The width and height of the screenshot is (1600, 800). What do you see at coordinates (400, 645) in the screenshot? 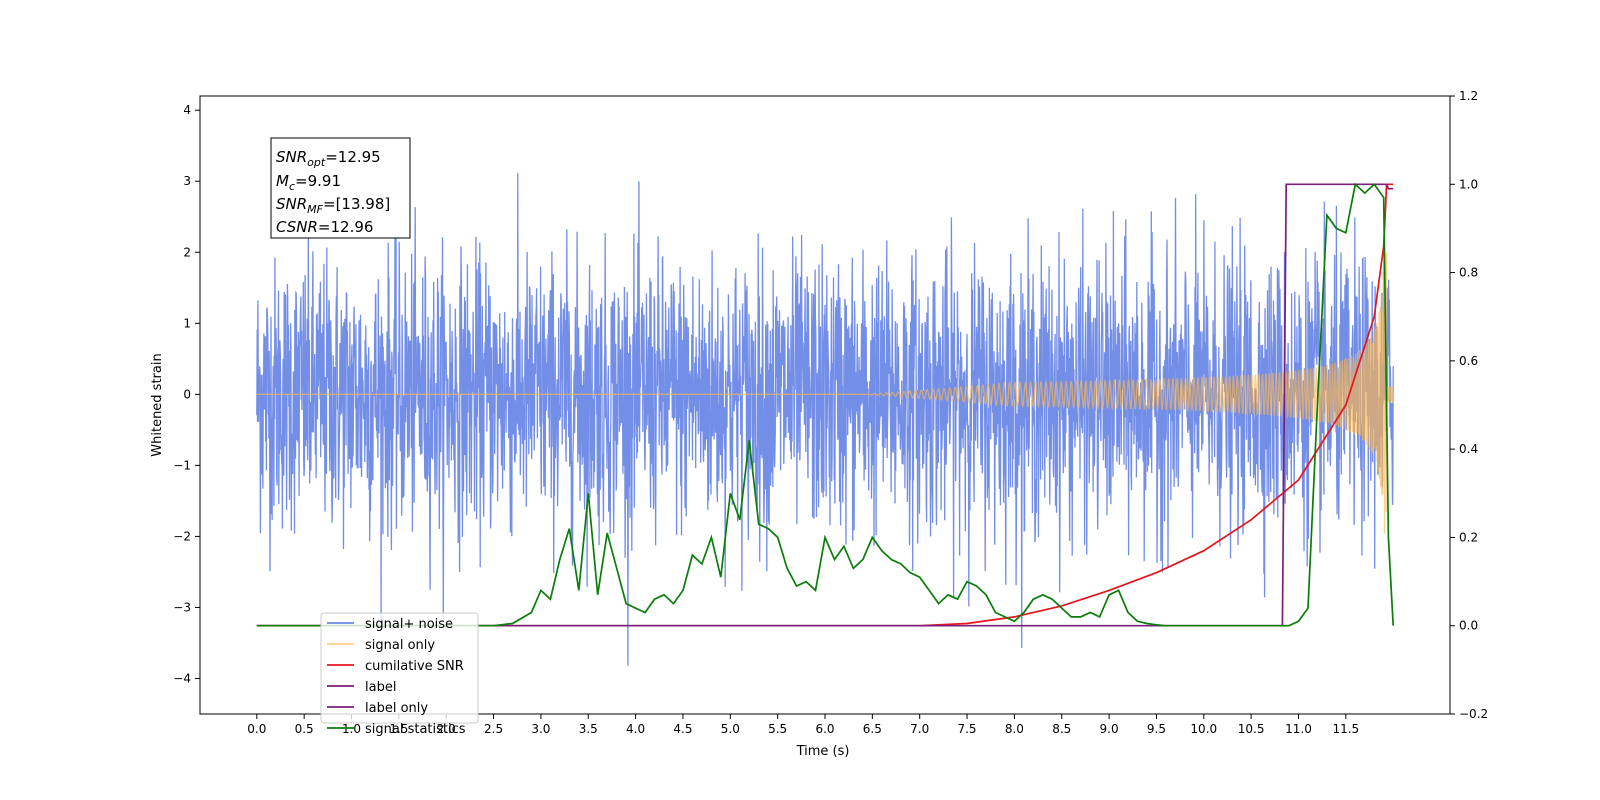
I see `legend-label: signal only` at bounding box center [400, 645].